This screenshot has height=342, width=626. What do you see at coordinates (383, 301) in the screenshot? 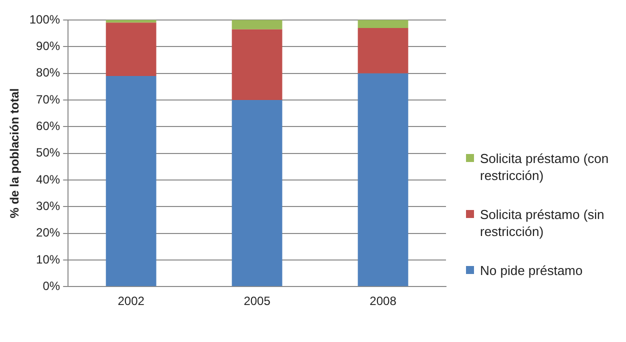
I see `x-tick-label: 2008` at bounding box center [383, 301].